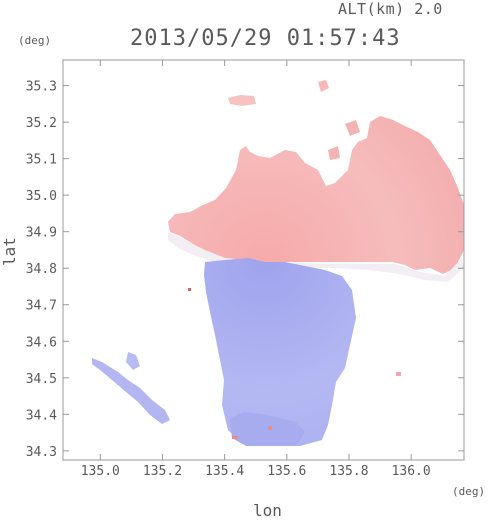 This screenshot has width=491, height=521. What do you see at coordinates (162, 471) in the screenshot?
I see `x-tick-label: 135.2` at bounding box center [162, 471].